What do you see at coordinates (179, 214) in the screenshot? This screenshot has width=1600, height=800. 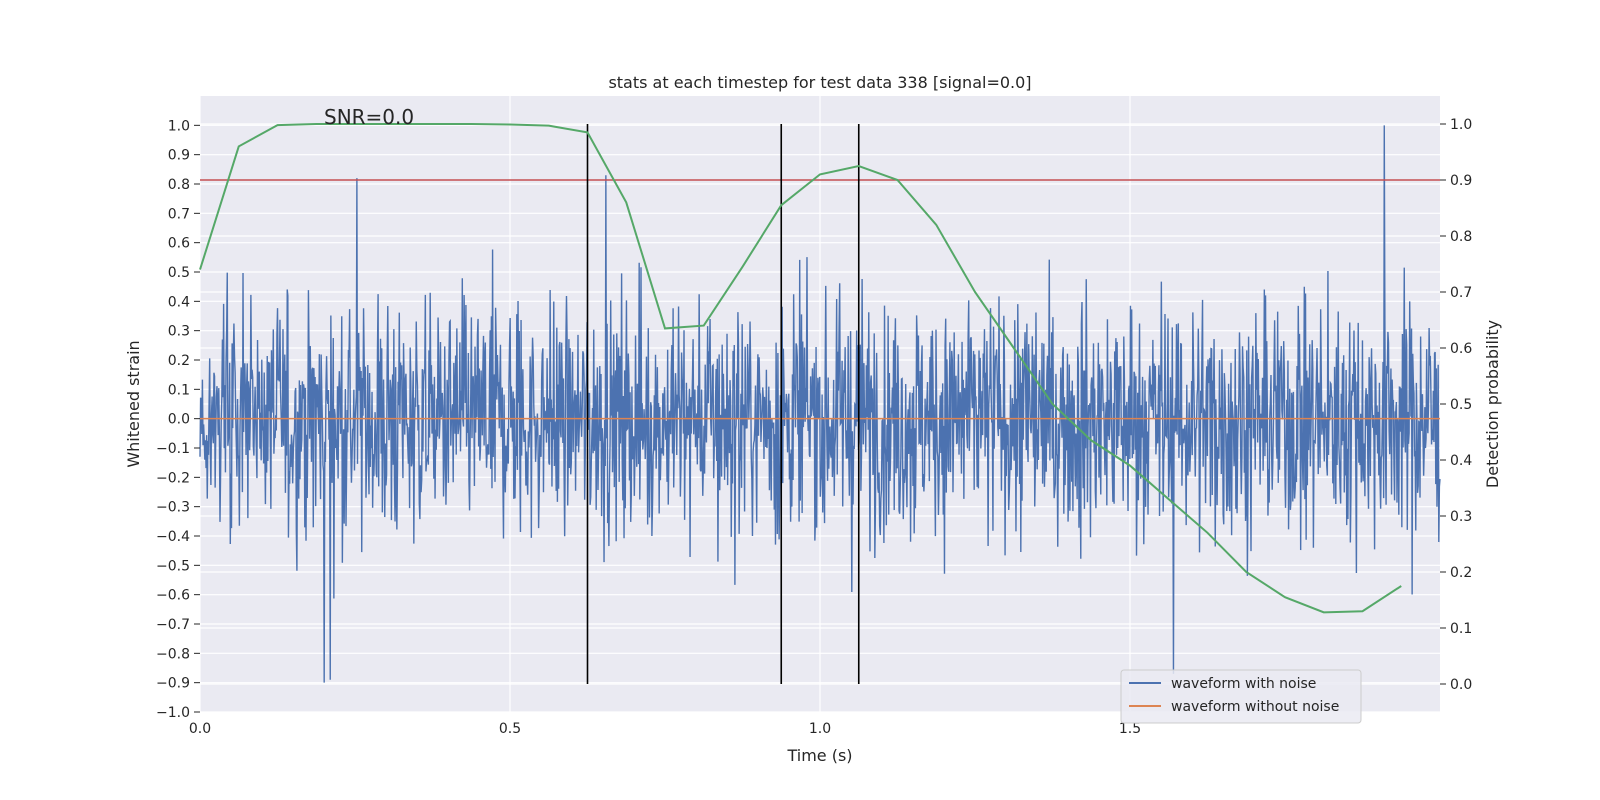 I see `y-tick-label: 0.7` at bounding box center [179, 214].